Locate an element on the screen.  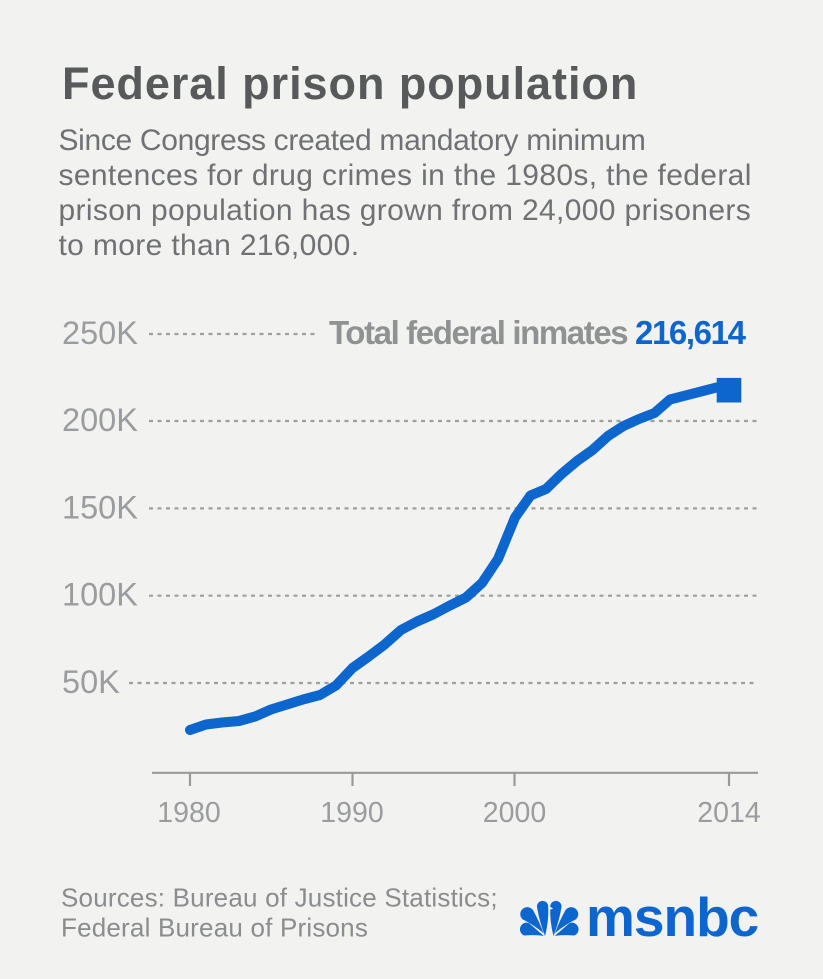
svg-text: Federal prison population is located at coordinates (350, 83).